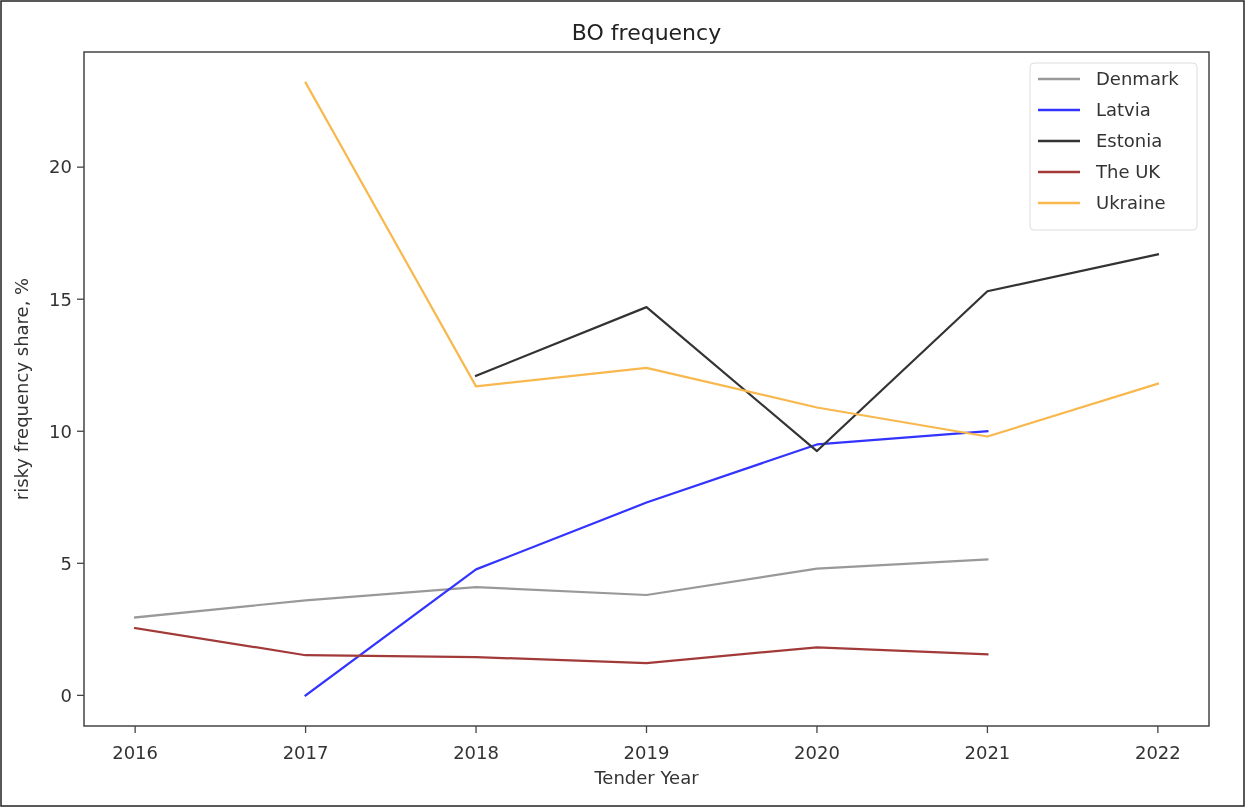  What do you see at coordinates (66, 563) in the screenshot?
I see `y-tick-label: 5` at bounding box center [66, 563].